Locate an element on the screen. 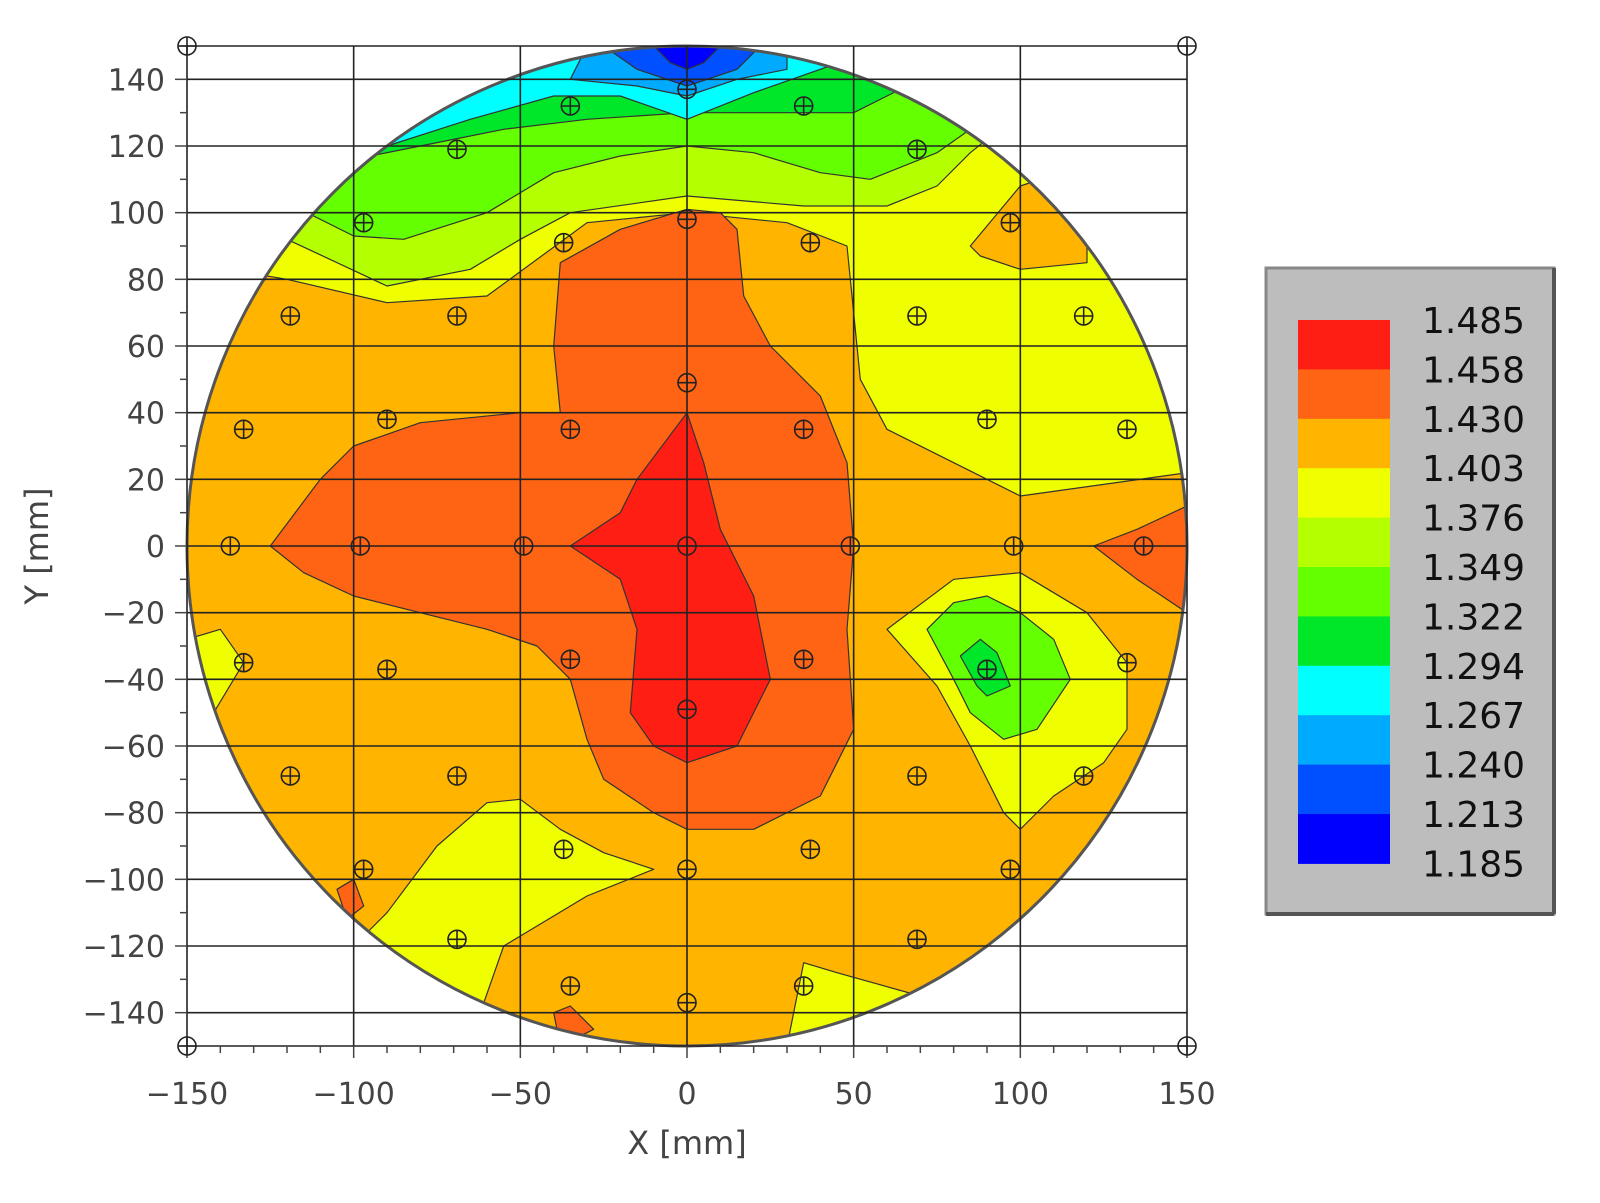 The image size is (1600, 1203). y-tick-label: 100 is located at coordinates (136, 214).